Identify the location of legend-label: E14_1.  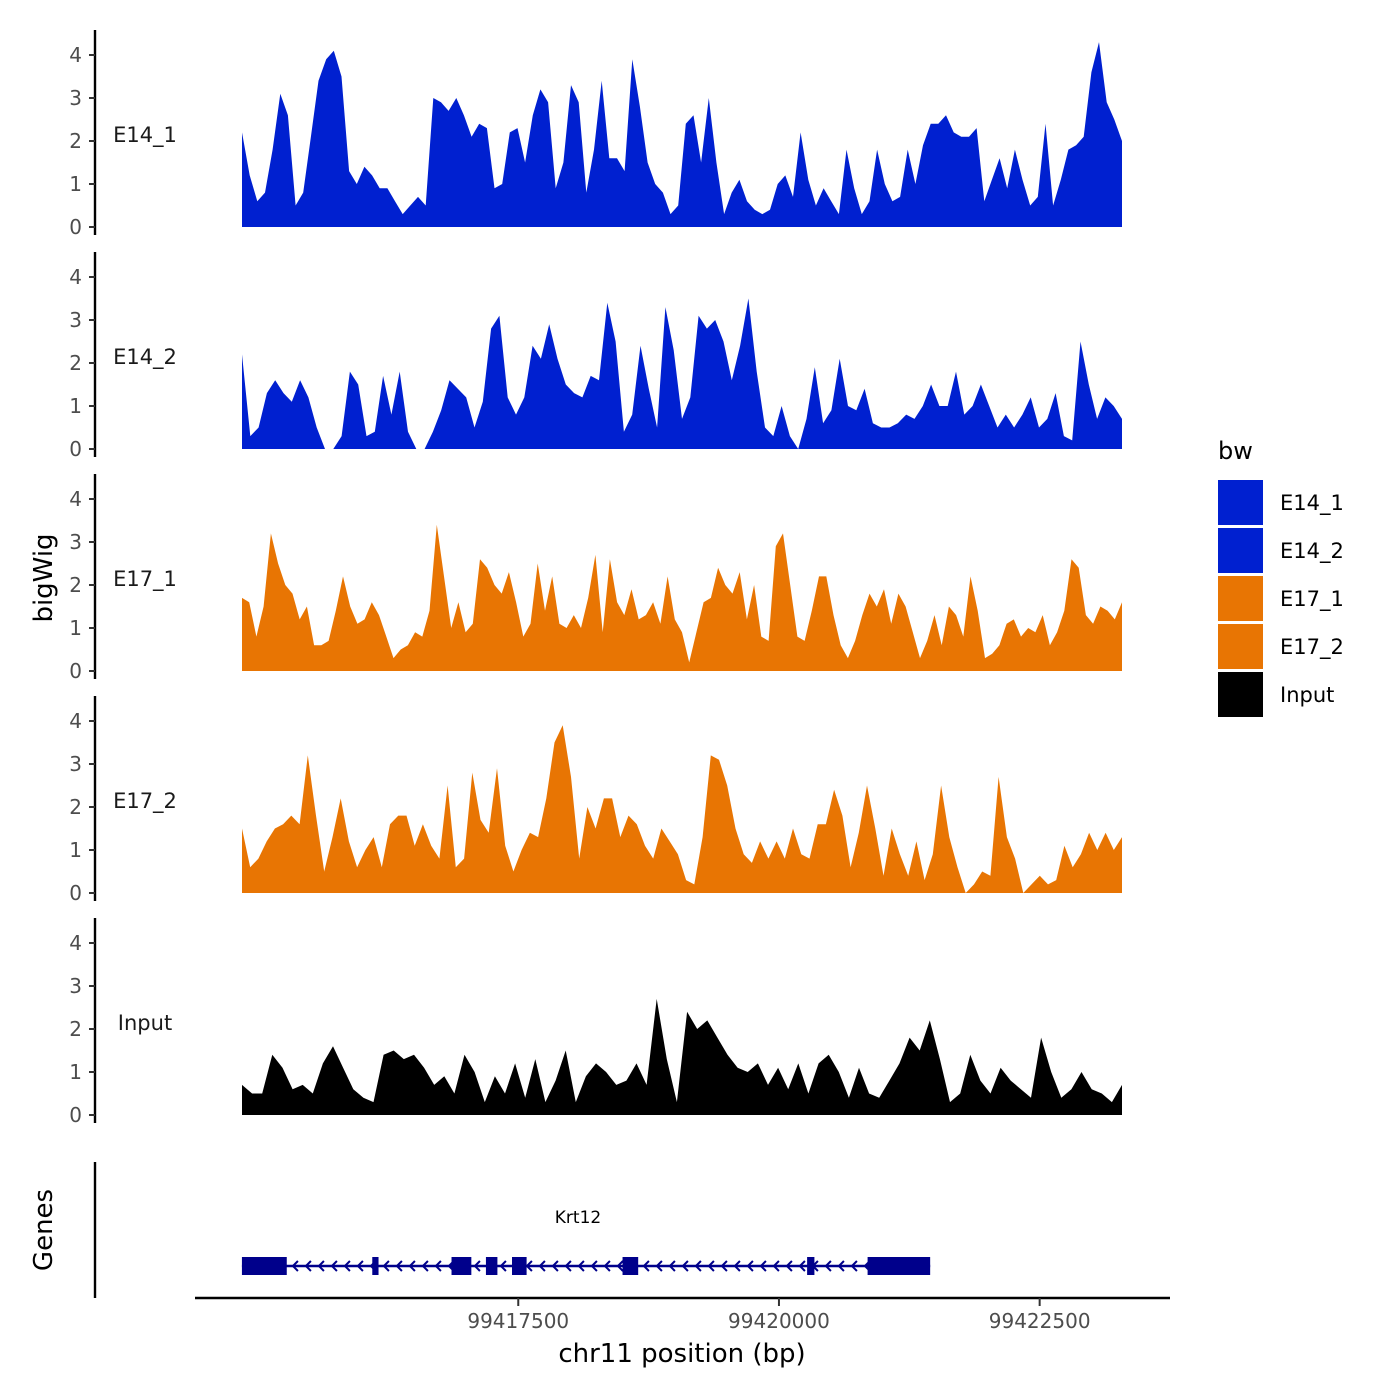
(1312, 503).